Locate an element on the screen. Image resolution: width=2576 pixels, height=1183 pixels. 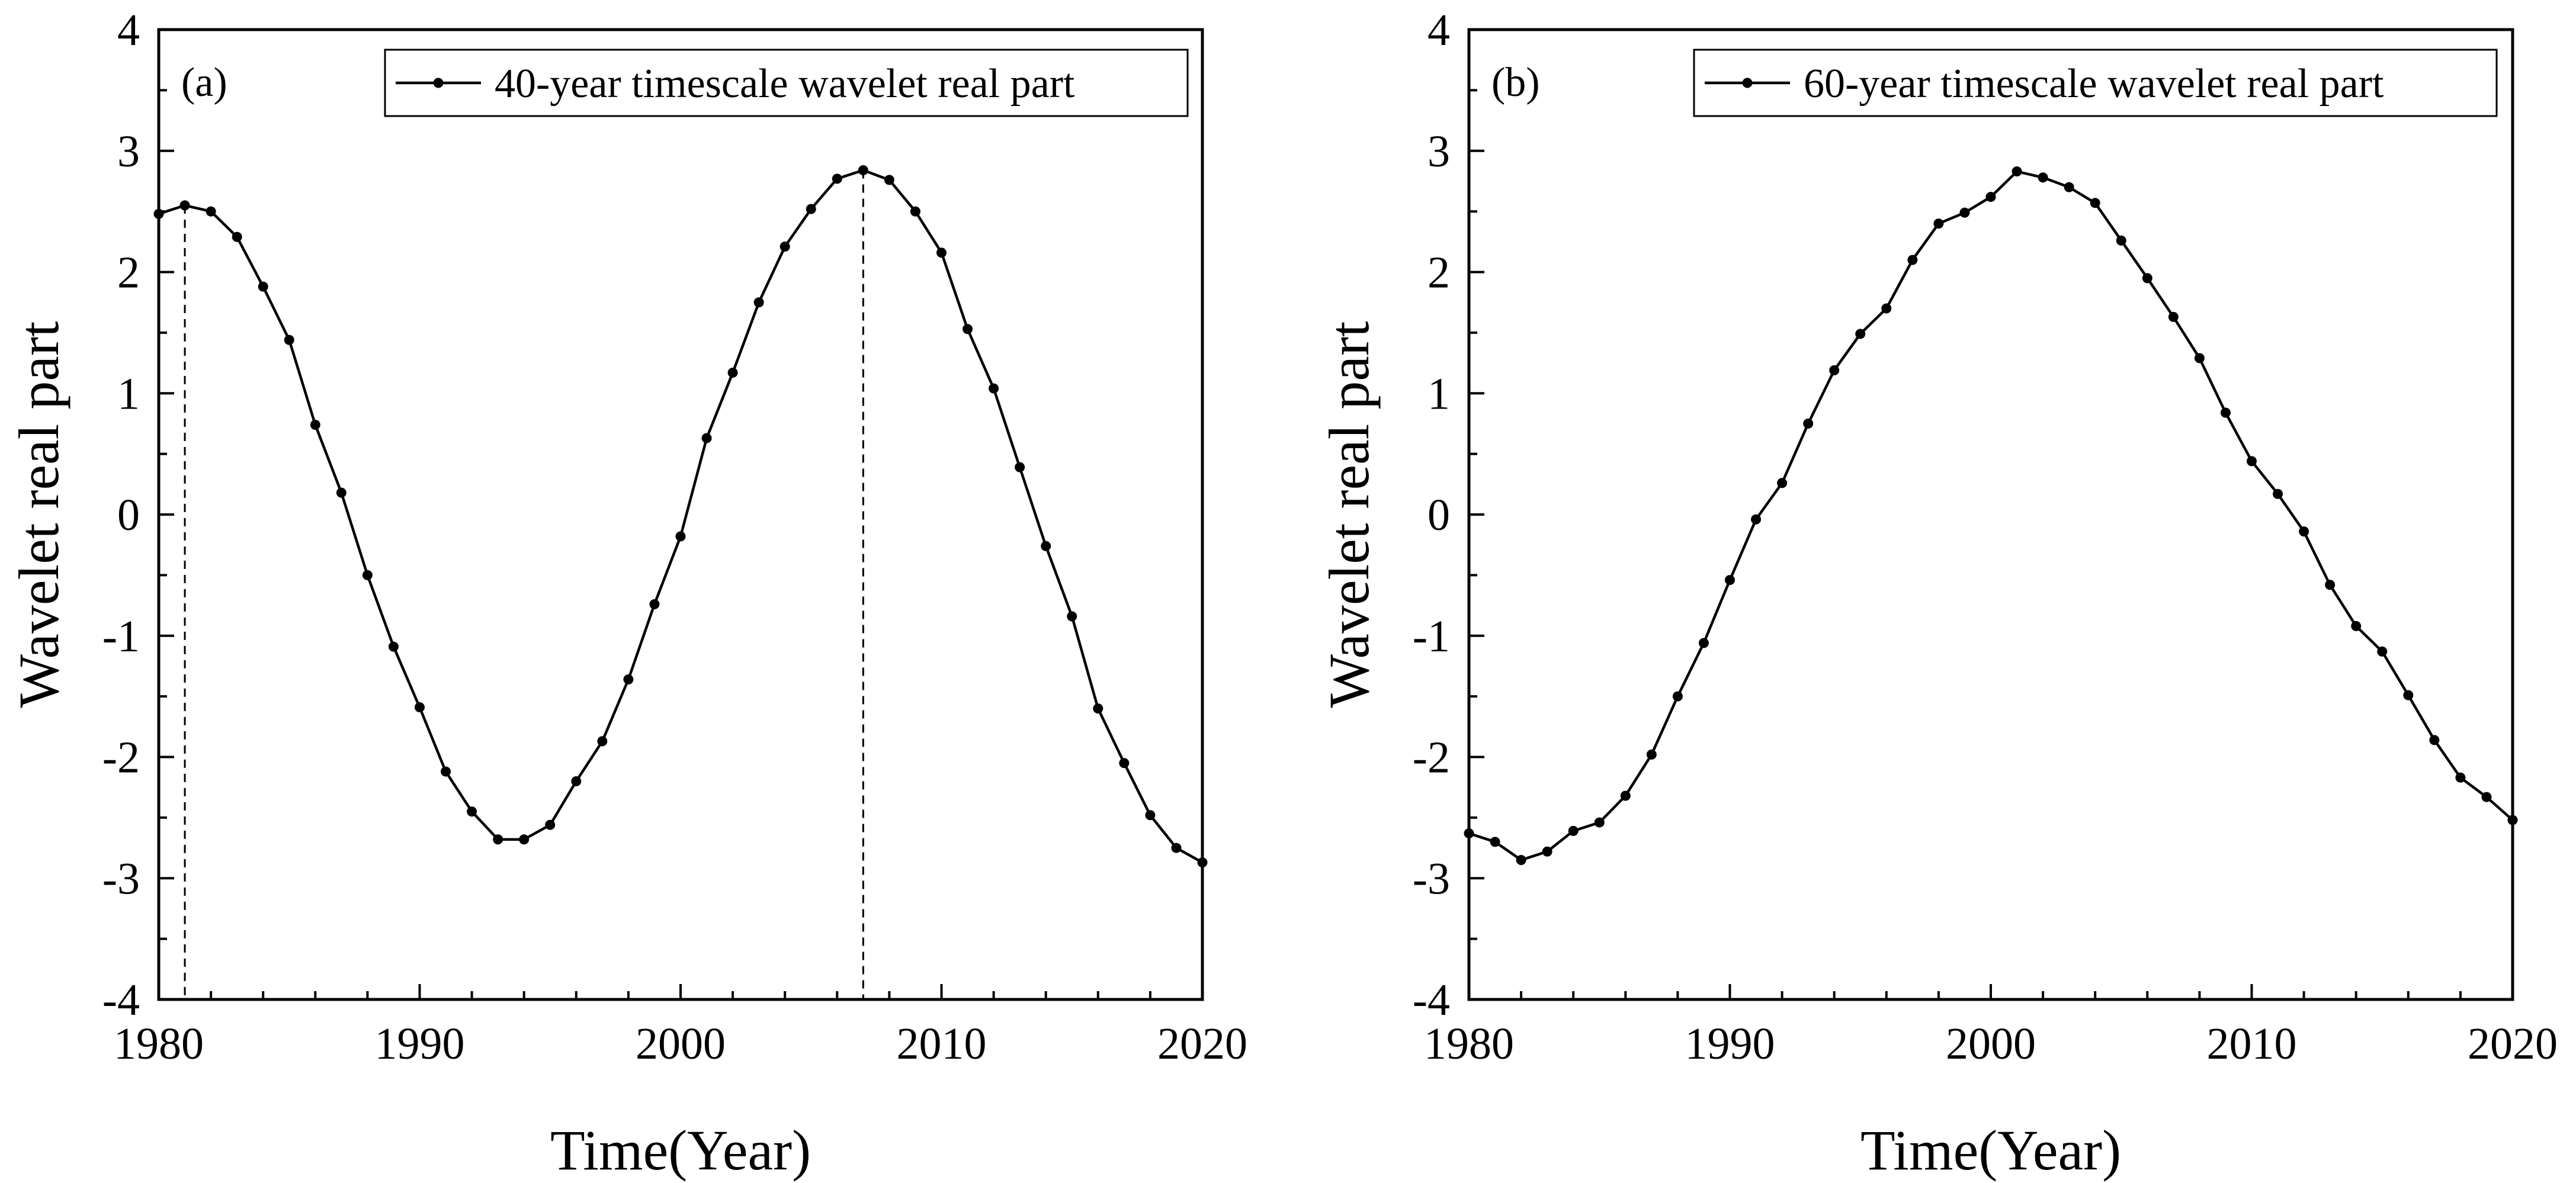
y-tick-label: -1 is located at coordinates (1431, 636).